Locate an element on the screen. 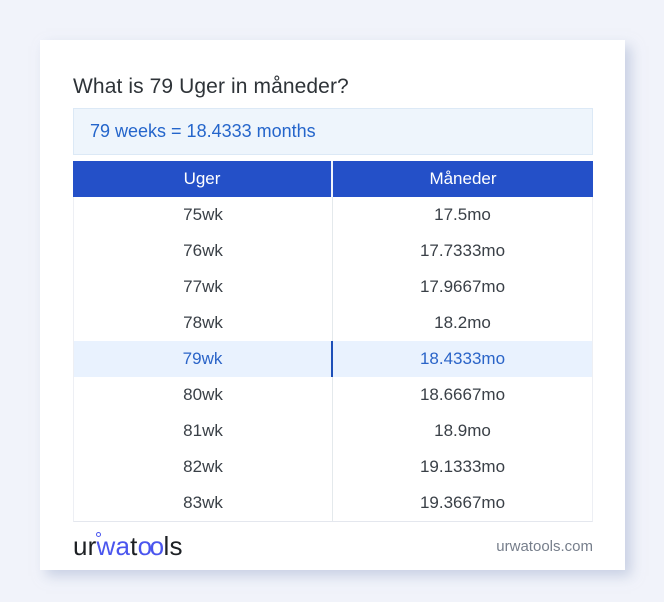  table-row: 78wk 18.2mo is located at coordinates (333, 323).